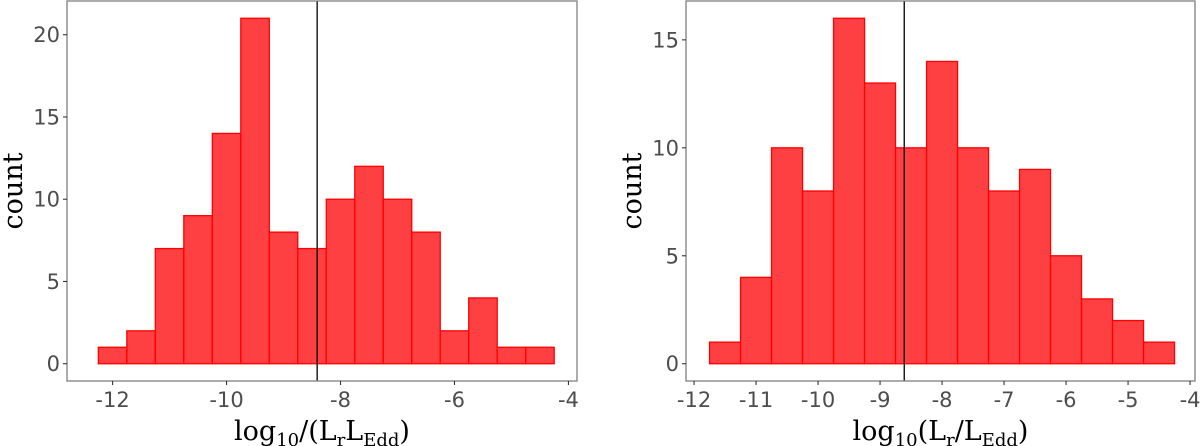  What do you see at coordinates (1004, 400) in the screenshot?
I see `x-tick-label: -7` at bounding box center [1004, 400].